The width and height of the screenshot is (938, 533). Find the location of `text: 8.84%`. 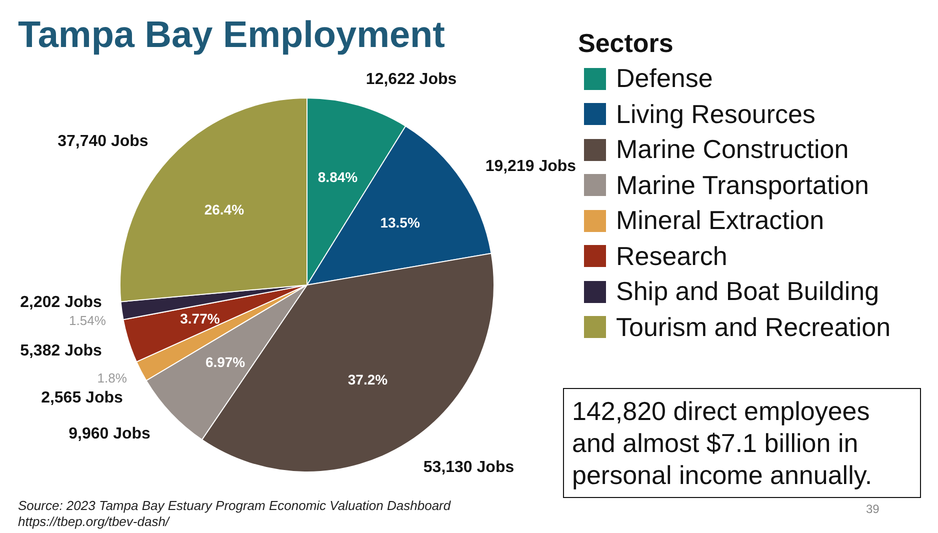

text: 8.84% is located at coordinates (338, 177).